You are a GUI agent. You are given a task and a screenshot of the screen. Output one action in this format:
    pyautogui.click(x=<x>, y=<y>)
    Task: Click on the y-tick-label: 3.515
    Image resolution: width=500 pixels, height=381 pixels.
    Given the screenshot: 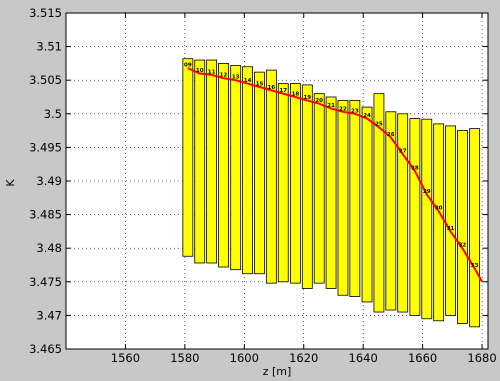 What is the action you would take?
    pyautogui.click(x=45, y=13)
    